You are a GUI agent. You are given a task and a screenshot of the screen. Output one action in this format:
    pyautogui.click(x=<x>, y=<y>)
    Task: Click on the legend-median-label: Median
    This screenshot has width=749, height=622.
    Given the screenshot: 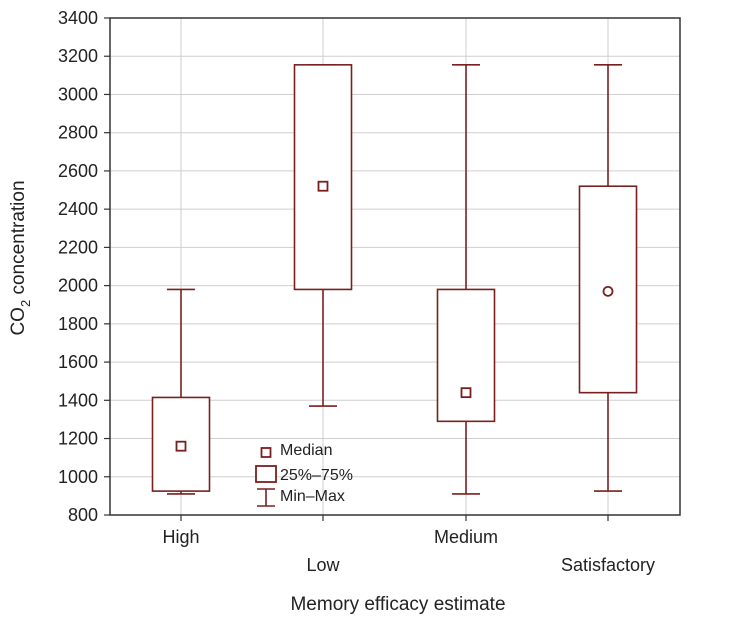 What is the action you would take?
    pyautogui.click(x=306, y=450)
    